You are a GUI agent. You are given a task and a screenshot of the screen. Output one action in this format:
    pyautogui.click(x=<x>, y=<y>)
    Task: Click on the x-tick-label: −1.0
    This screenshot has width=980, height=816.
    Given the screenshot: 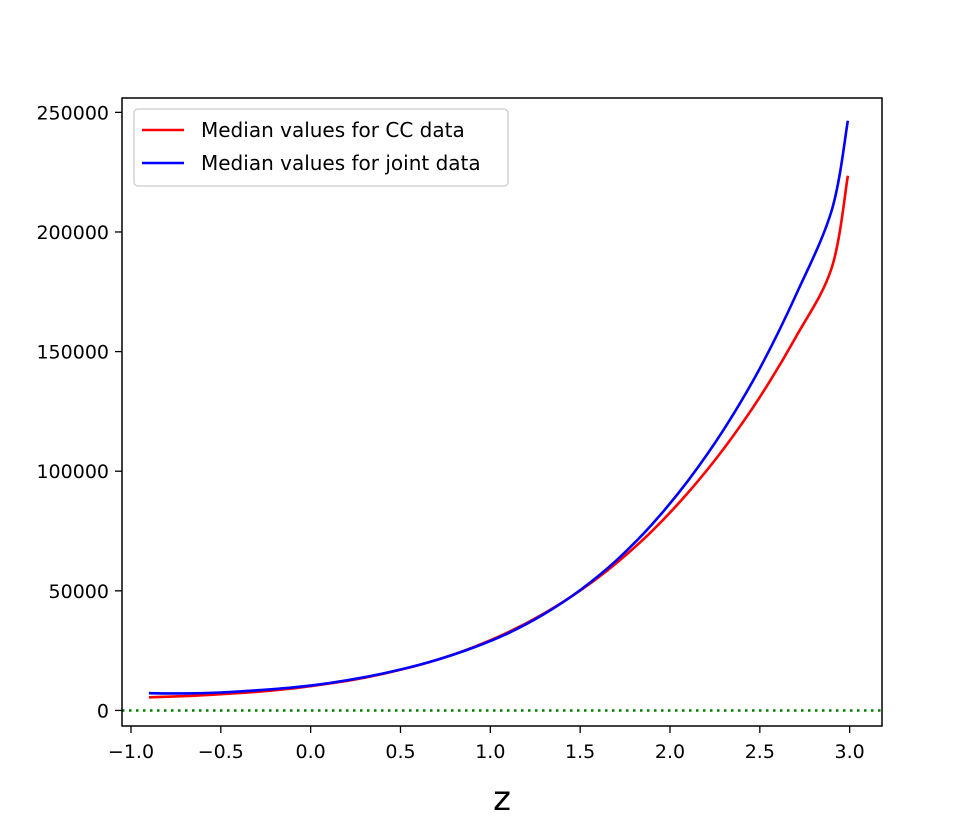 What is the action you would take?
    pyautogui.click(x=131, y=752)
    